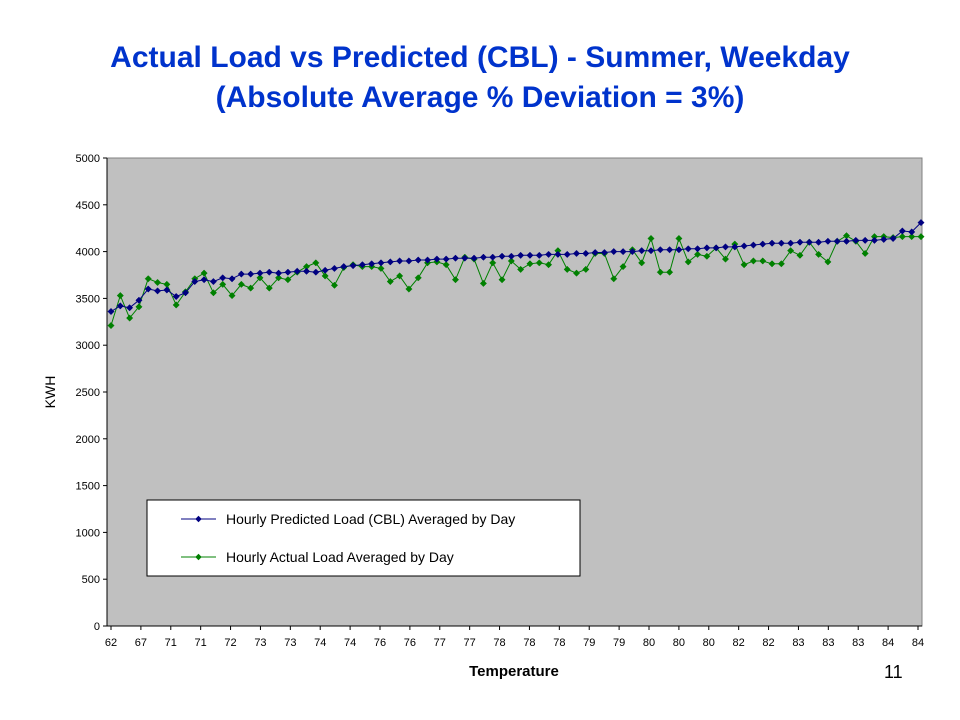 This screenshot has height=720, width=960. Describe the element at coordinates (111, 643) in the screenshot. I see `x-tick-label: 62` at that location.